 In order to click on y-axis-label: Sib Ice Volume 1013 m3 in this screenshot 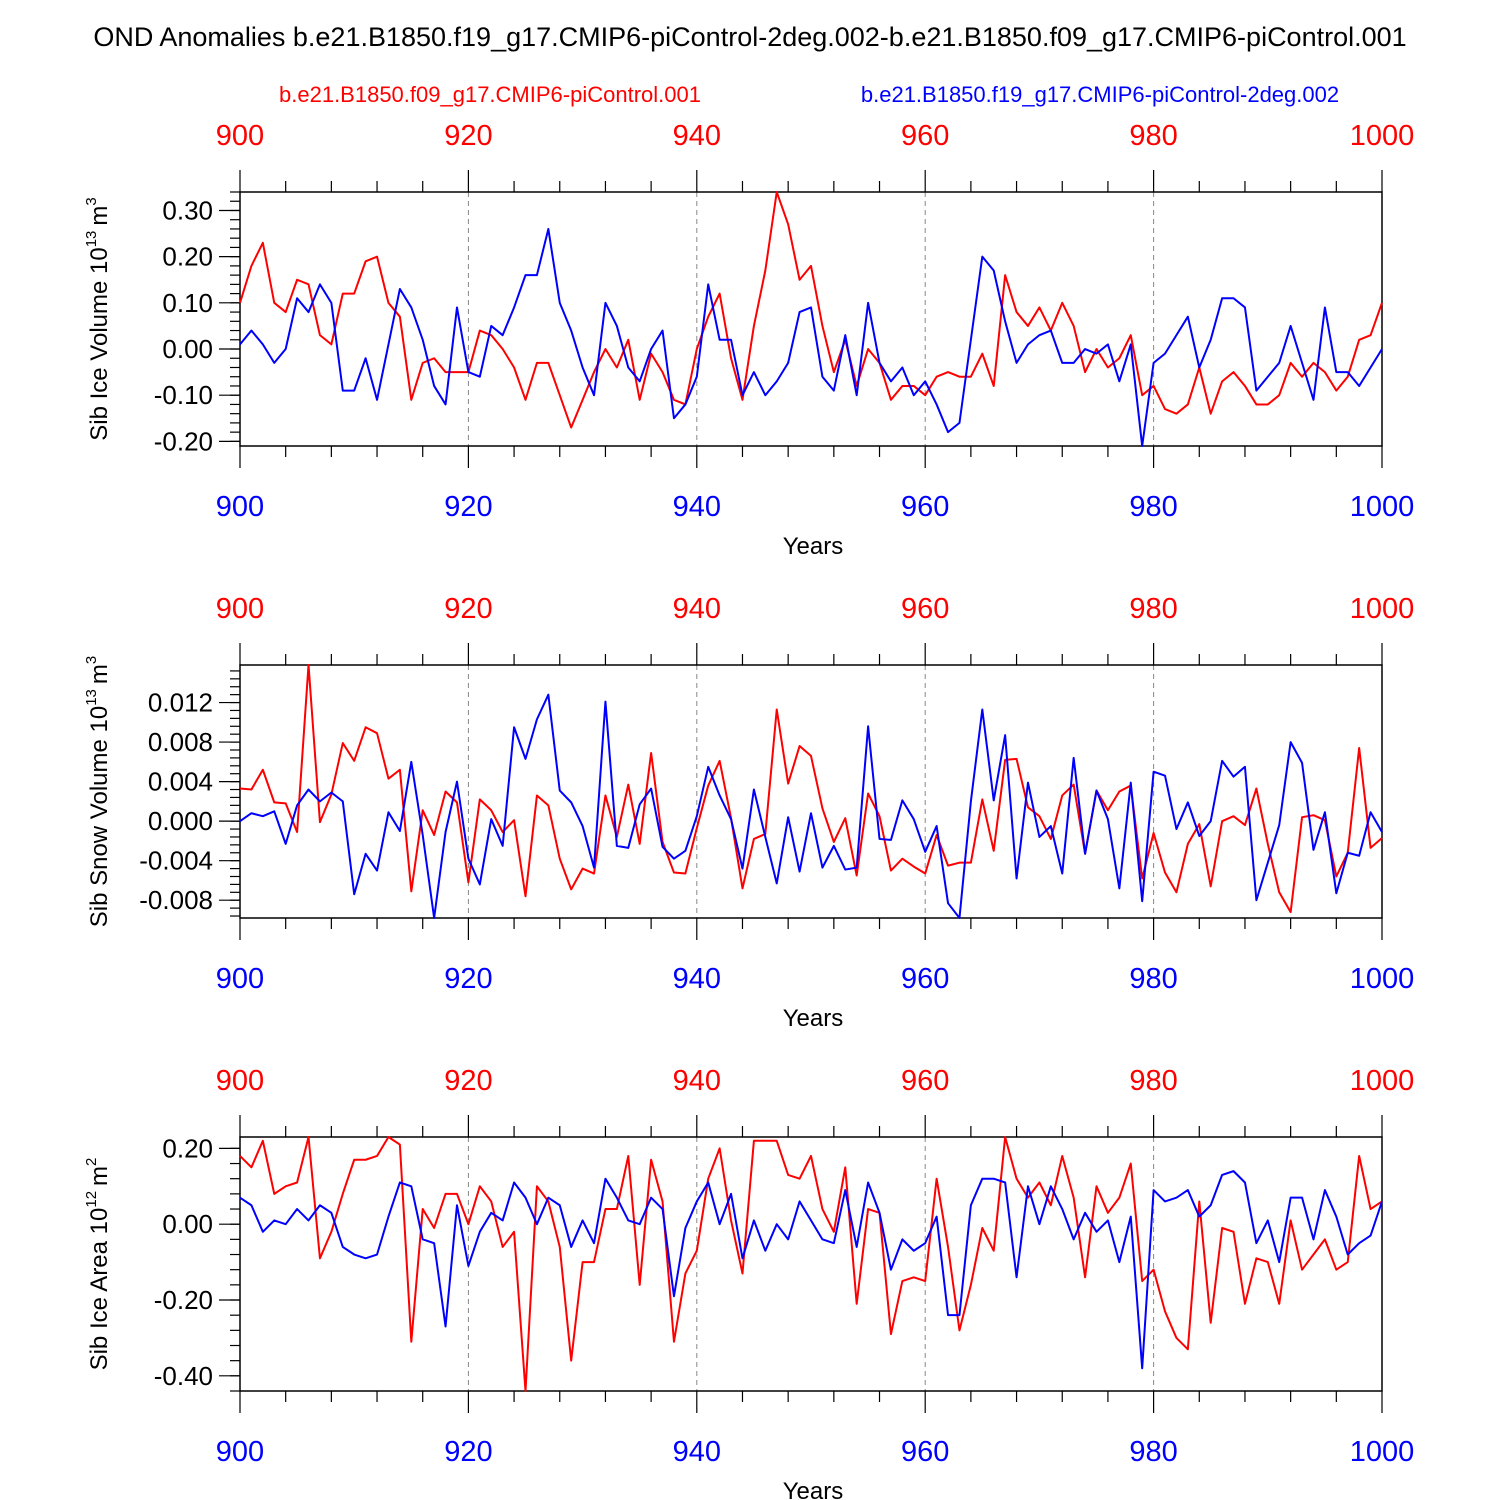, I will do `click(98, 318)`.